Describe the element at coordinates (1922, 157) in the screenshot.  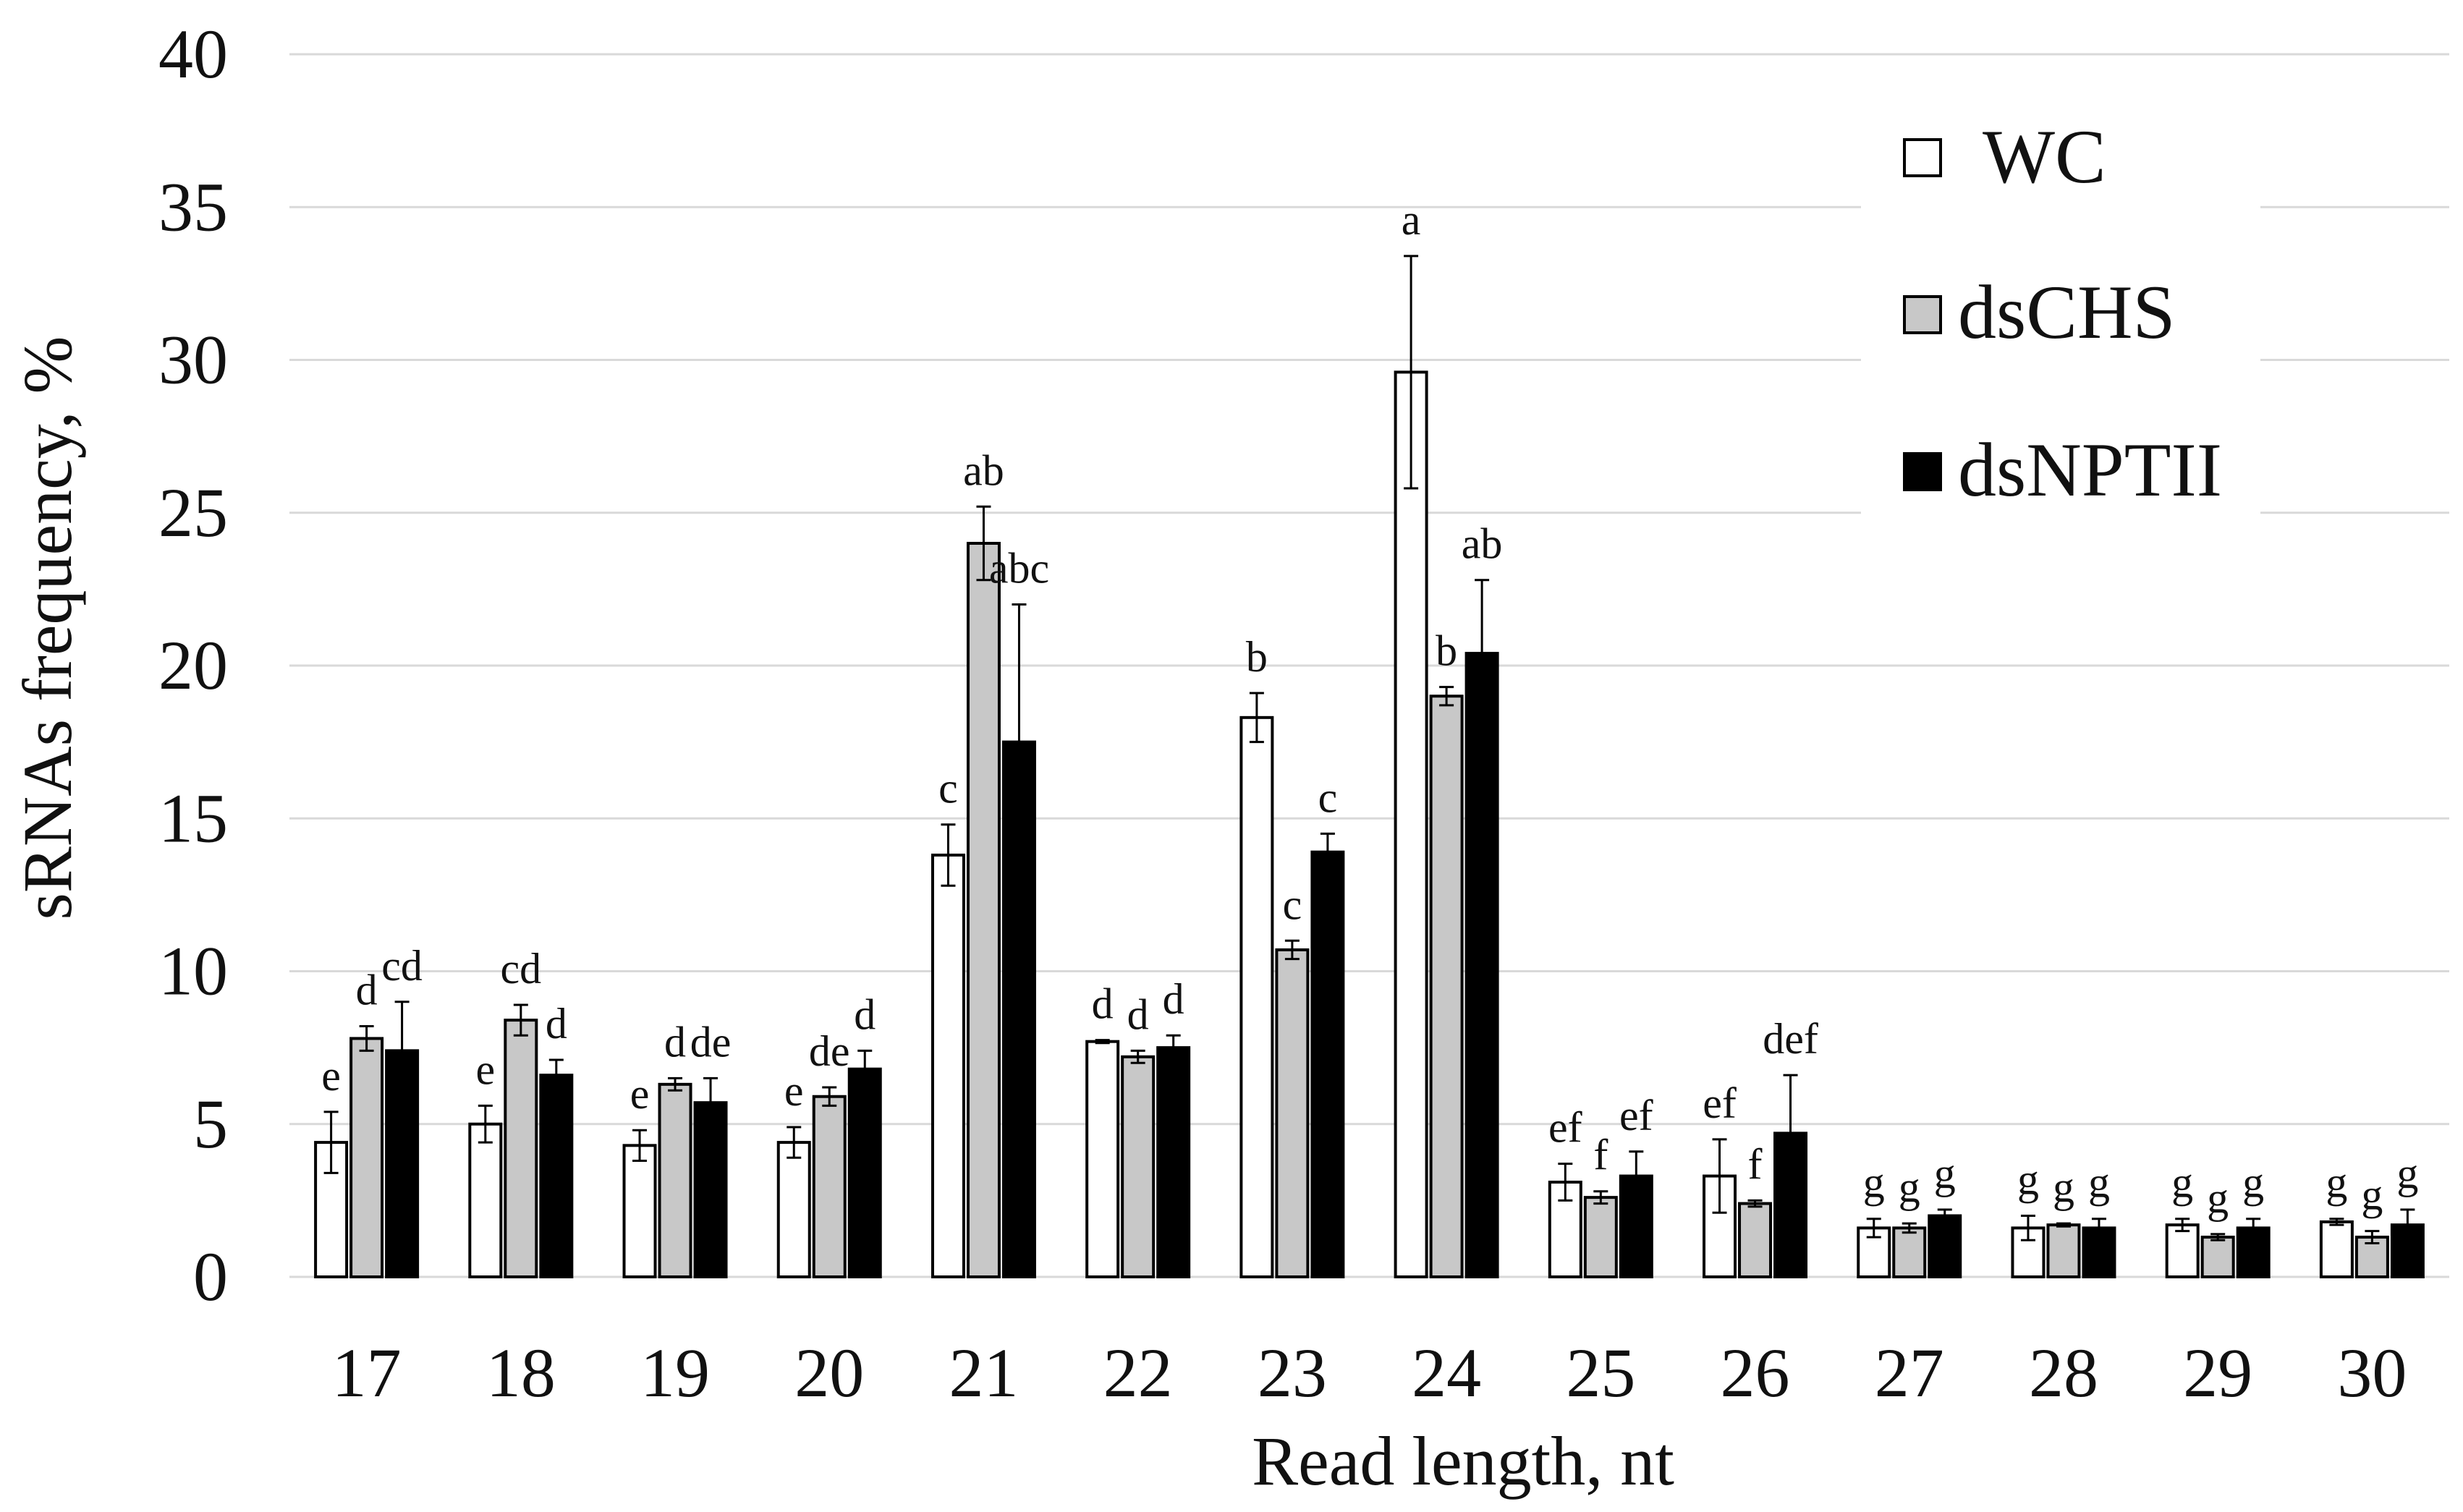
I see `legend-swatch-wc` at that location.